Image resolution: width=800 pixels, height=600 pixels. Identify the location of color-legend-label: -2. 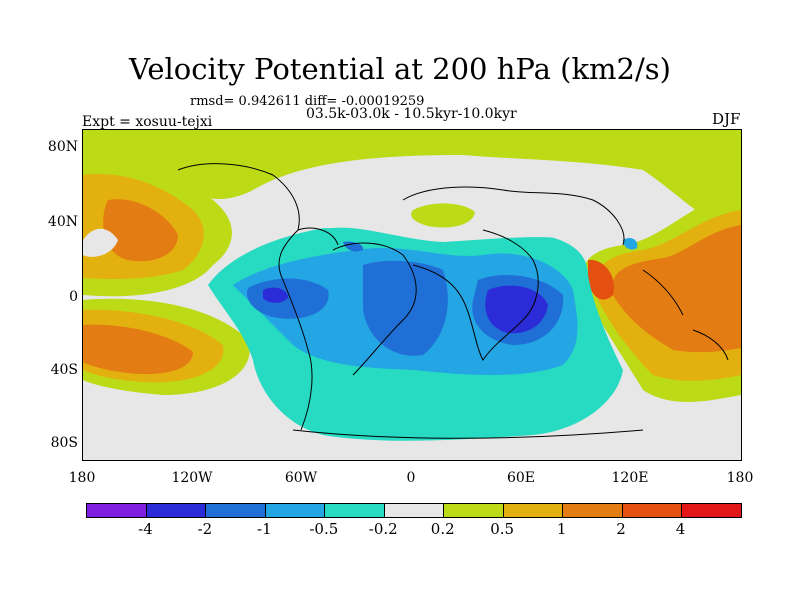
(205, 529).